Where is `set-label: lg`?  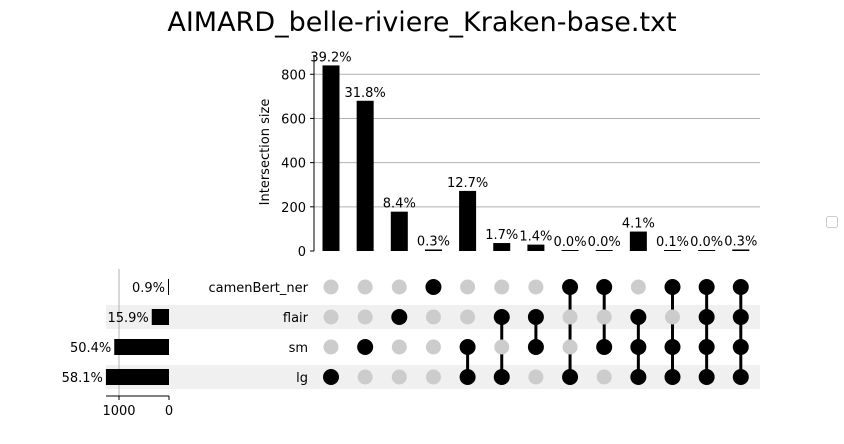
set-label: lg is located at coordinates (302, 378).